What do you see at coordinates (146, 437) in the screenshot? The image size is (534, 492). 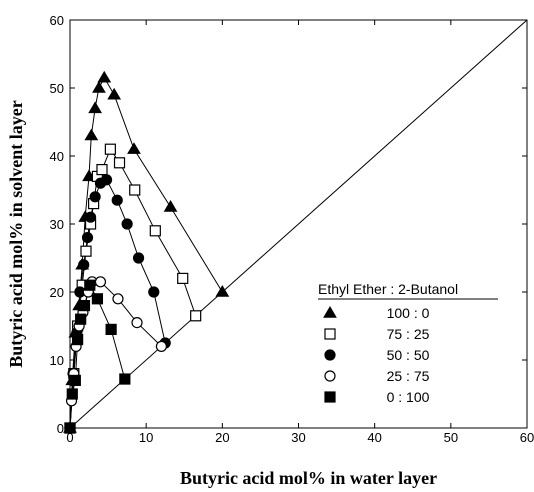 I see `x-tick-label: 10` at bounding box center [146, 437].